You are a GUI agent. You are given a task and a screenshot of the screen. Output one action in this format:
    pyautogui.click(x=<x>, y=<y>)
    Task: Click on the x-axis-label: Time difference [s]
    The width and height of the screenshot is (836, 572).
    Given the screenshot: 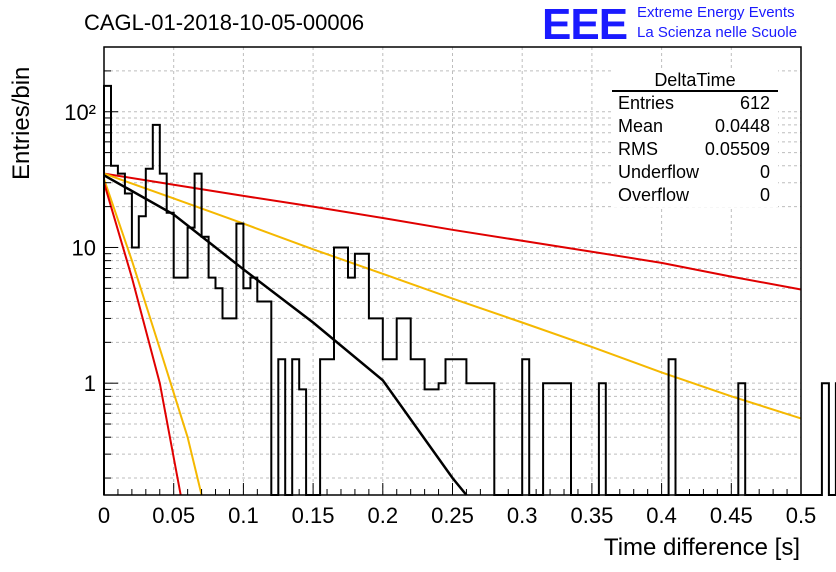 What is the action you would take?
    pyautogui.click(x=701, y=547)
    